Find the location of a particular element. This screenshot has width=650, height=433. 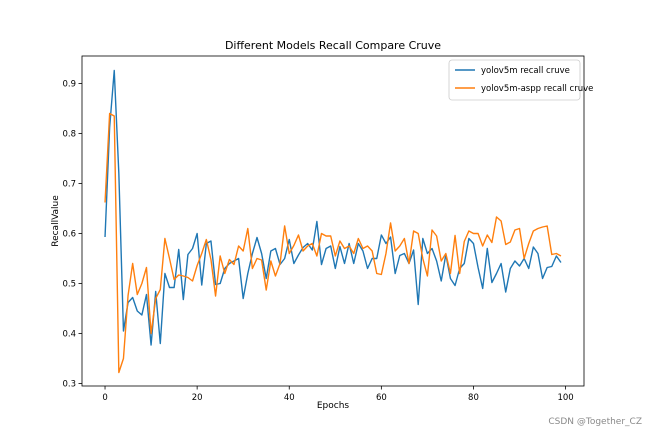

y-axis: 0.3 0.4 0.5 0.6 0.7 0.8 0.9 is located at coordinates (72, 235).